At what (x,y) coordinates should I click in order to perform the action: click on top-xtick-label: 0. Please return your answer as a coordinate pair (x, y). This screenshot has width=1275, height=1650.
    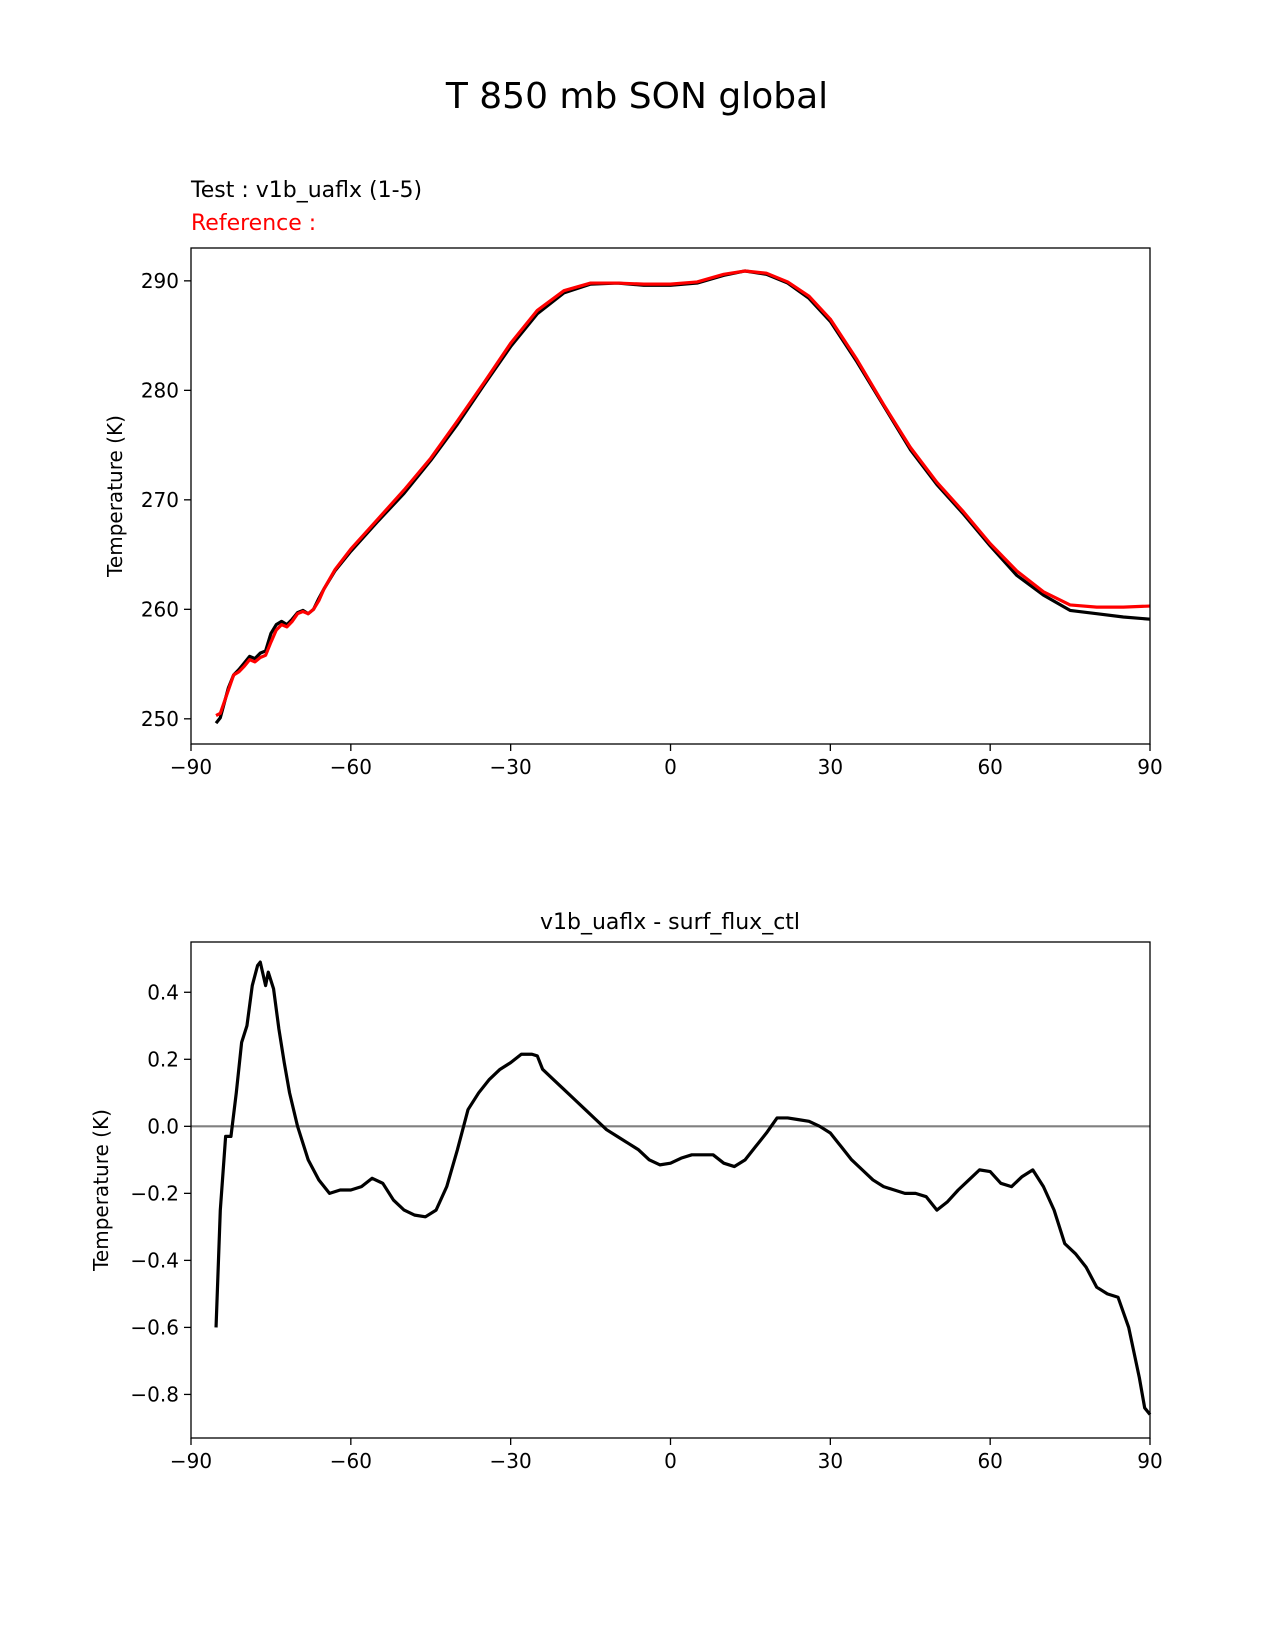
    Looking at the image, I should click on (670, 767).